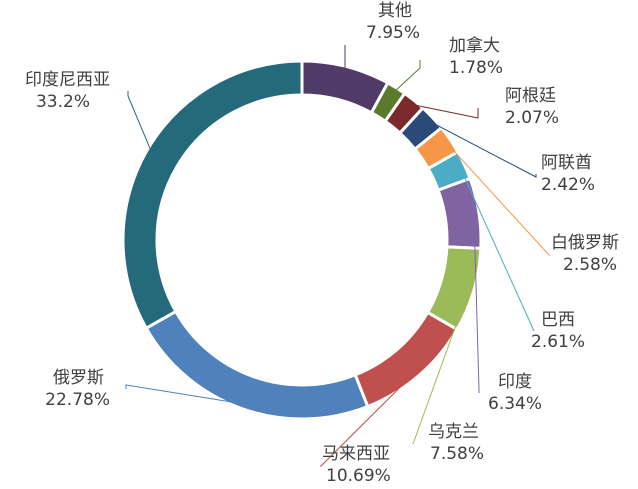  What do you see at coordinates (356, 454) in the screenshot?
I see `data-label-category: 马来西亚` at bounding box center [356, 454].